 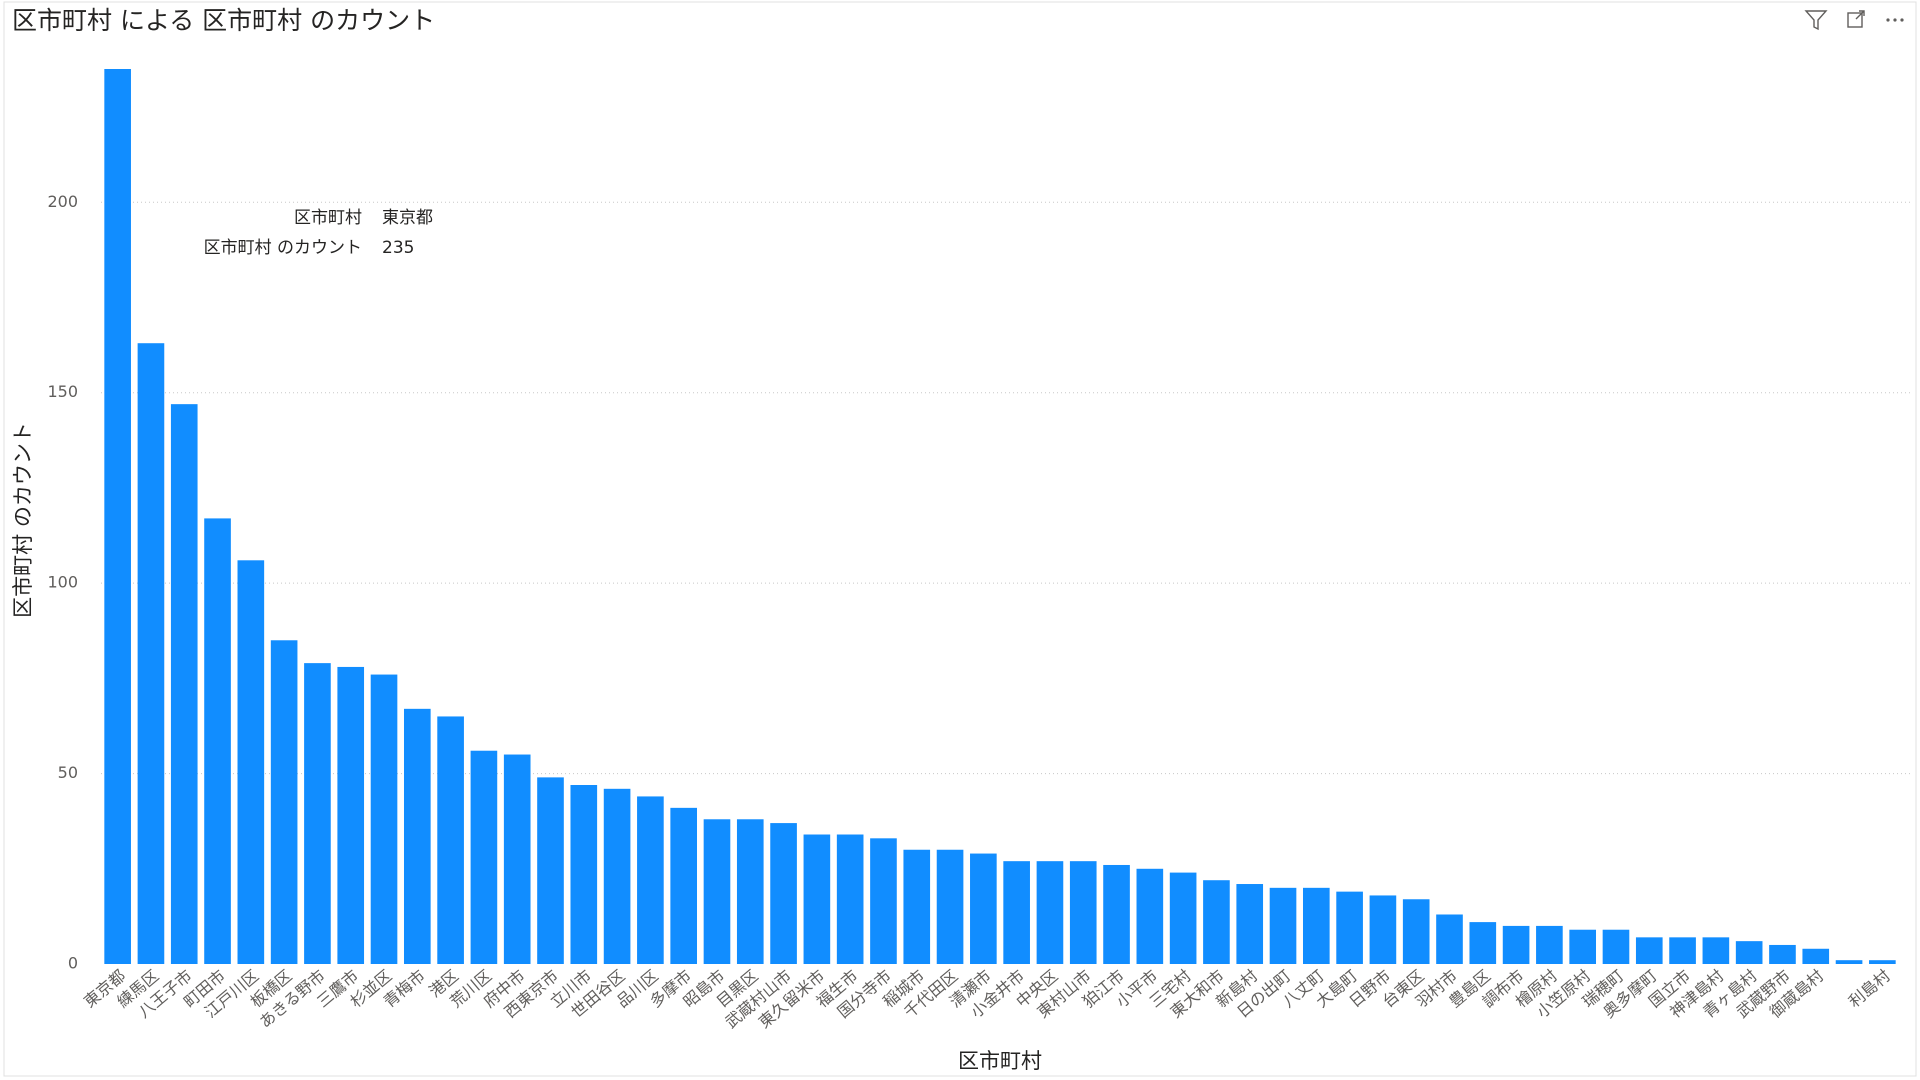 I want to click on focus-icon, so click(x=1855, y=20).